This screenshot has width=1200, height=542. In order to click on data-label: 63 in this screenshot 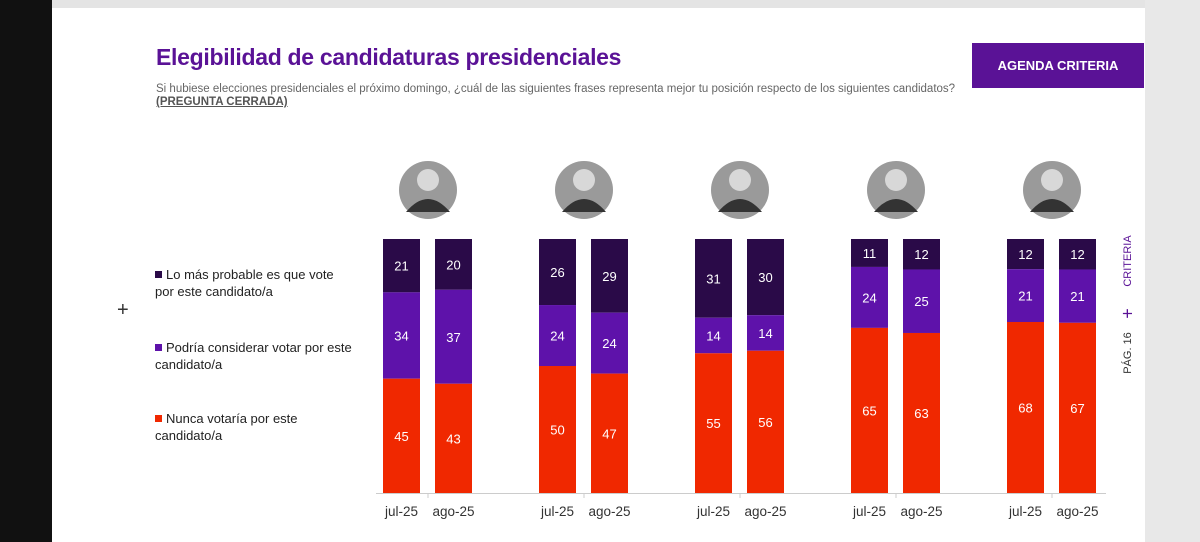, I will do `click(921, 413)`.